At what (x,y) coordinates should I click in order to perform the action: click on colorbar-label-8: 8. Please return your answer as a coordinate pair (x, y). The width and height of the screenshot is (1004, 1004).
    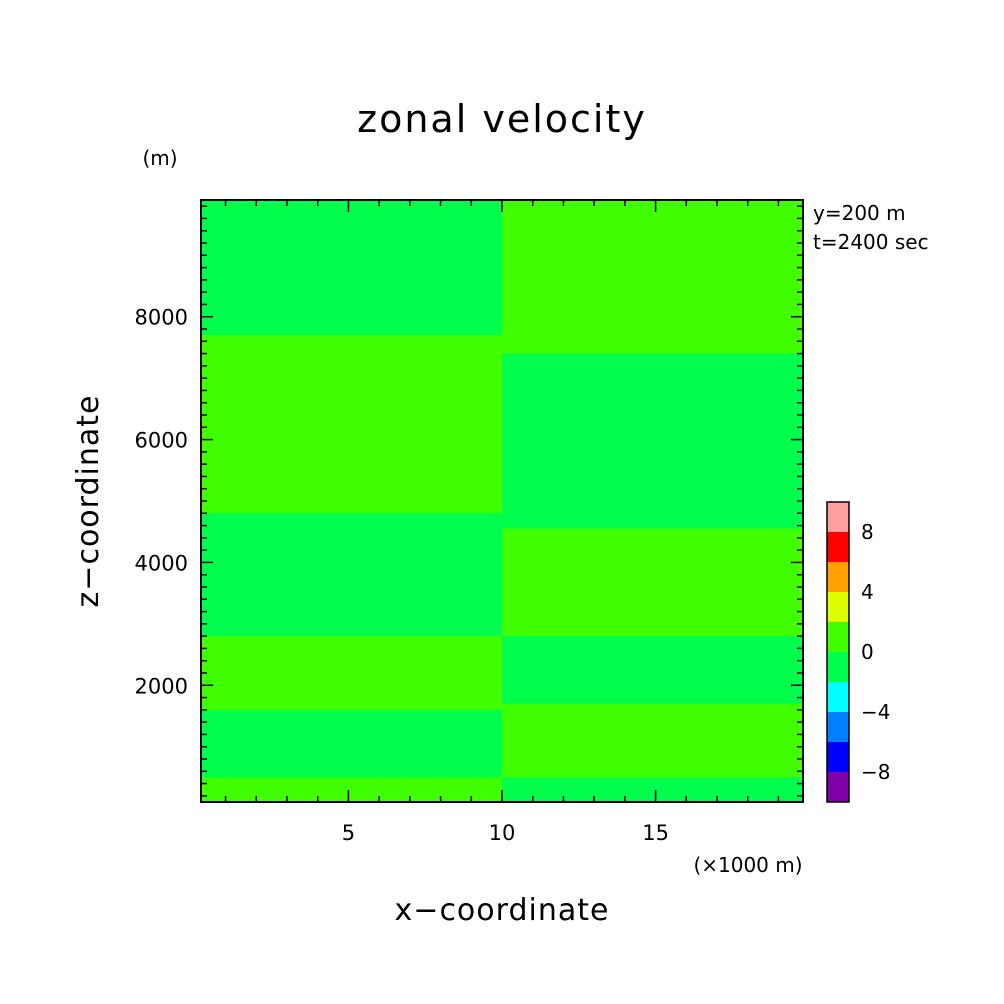
    Looking at the image, I should click on (867, 532).